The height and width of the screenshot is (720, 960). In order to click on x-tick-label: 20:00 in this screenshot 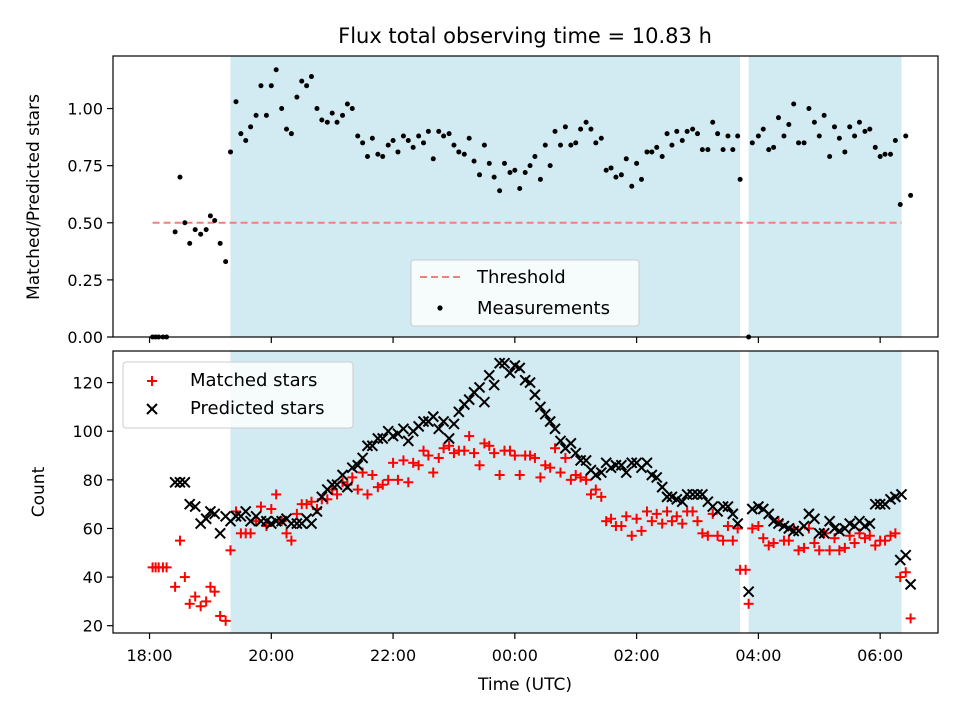, I will do `click(271, 655)`.